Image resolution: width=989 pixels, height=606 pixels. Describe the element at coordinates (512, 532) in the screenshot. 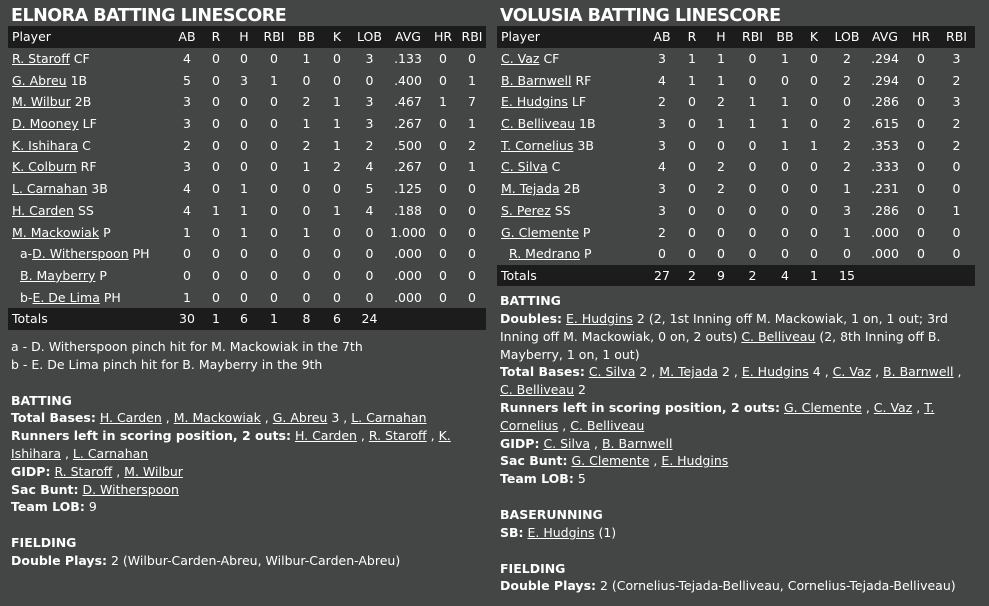

I see `stolen-bases-label: SB:` at that location.